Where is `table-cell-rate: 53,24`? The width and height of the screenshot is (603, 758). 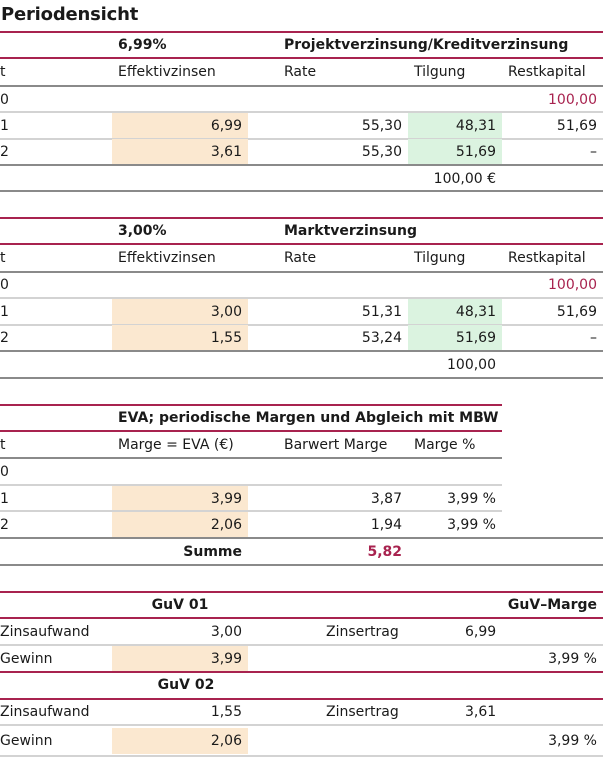 table-cell-rate: 53,24 is located at coordinates (381, 338).